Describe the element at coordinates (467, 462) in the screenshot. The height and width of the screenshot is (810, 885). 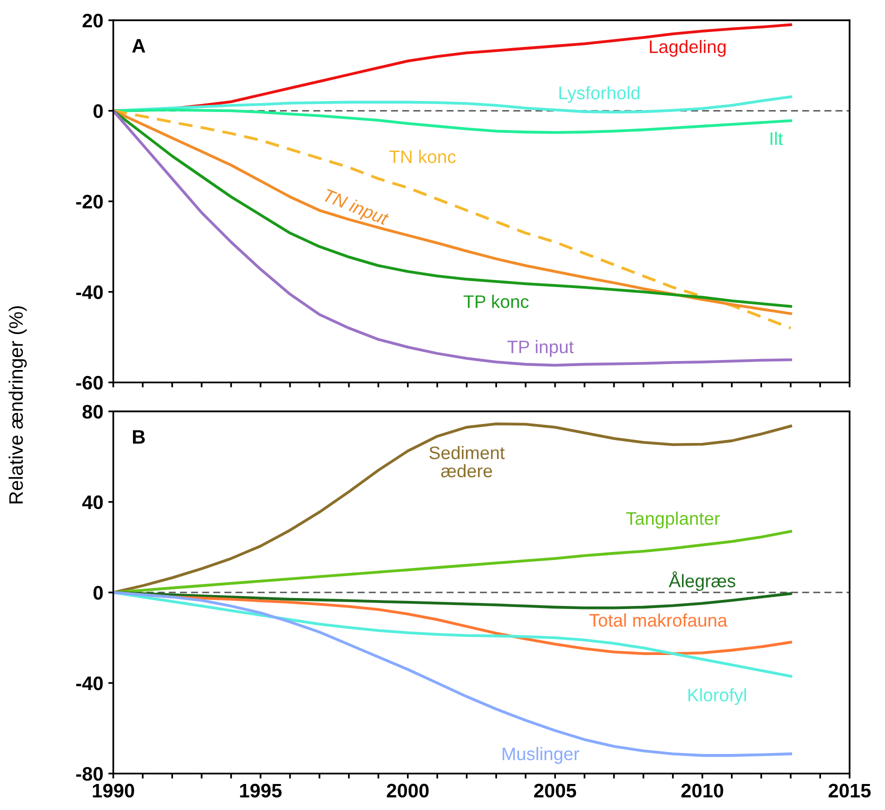
I see `series-label: Sediment ædere` at that location.